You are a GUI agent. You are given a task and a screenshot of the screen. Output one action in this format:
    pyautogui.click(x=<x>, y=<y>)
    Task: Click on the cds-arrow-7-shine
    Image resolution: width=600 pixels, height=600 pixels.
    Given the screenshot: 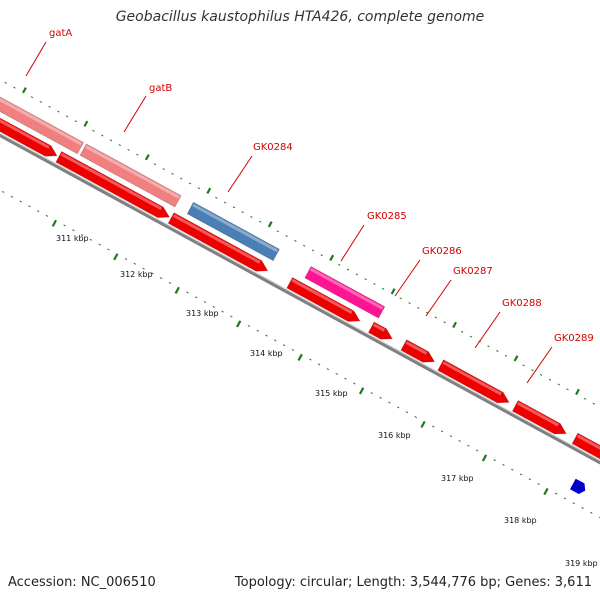 What is the action you would take?
    pyautogui.click(x=472, y=378)
    